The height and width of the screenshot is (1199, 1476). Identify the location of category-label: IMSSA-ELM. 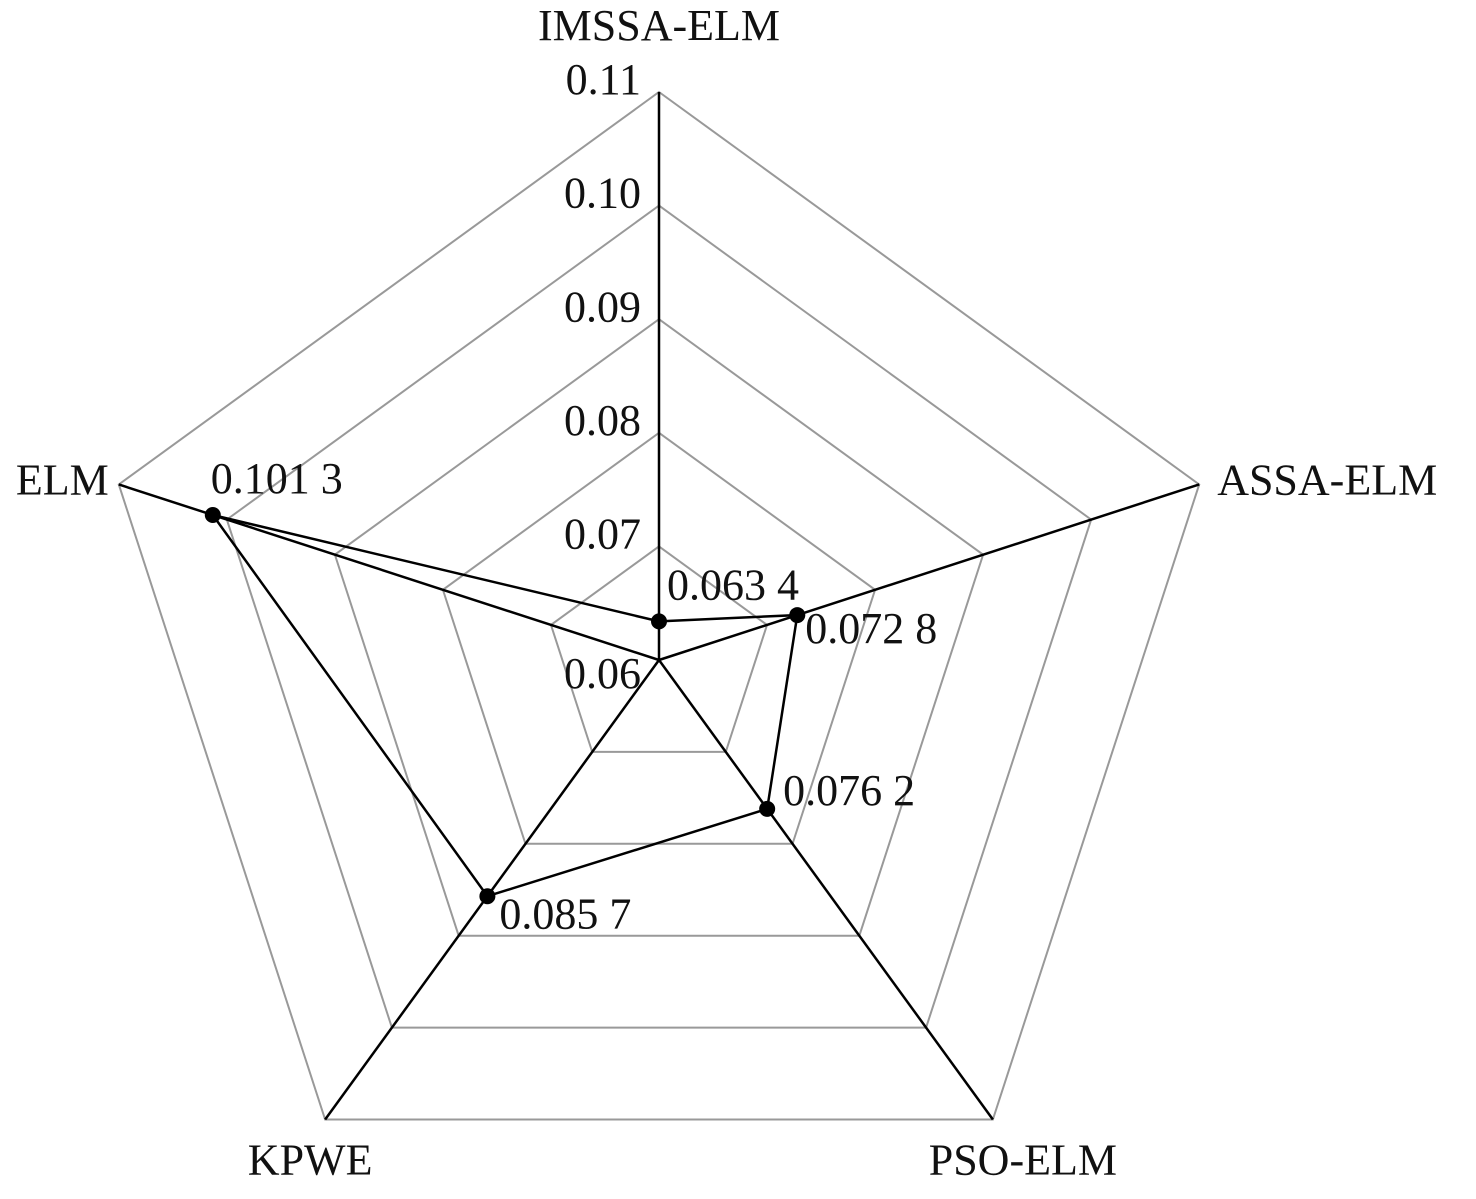
(659, 25).